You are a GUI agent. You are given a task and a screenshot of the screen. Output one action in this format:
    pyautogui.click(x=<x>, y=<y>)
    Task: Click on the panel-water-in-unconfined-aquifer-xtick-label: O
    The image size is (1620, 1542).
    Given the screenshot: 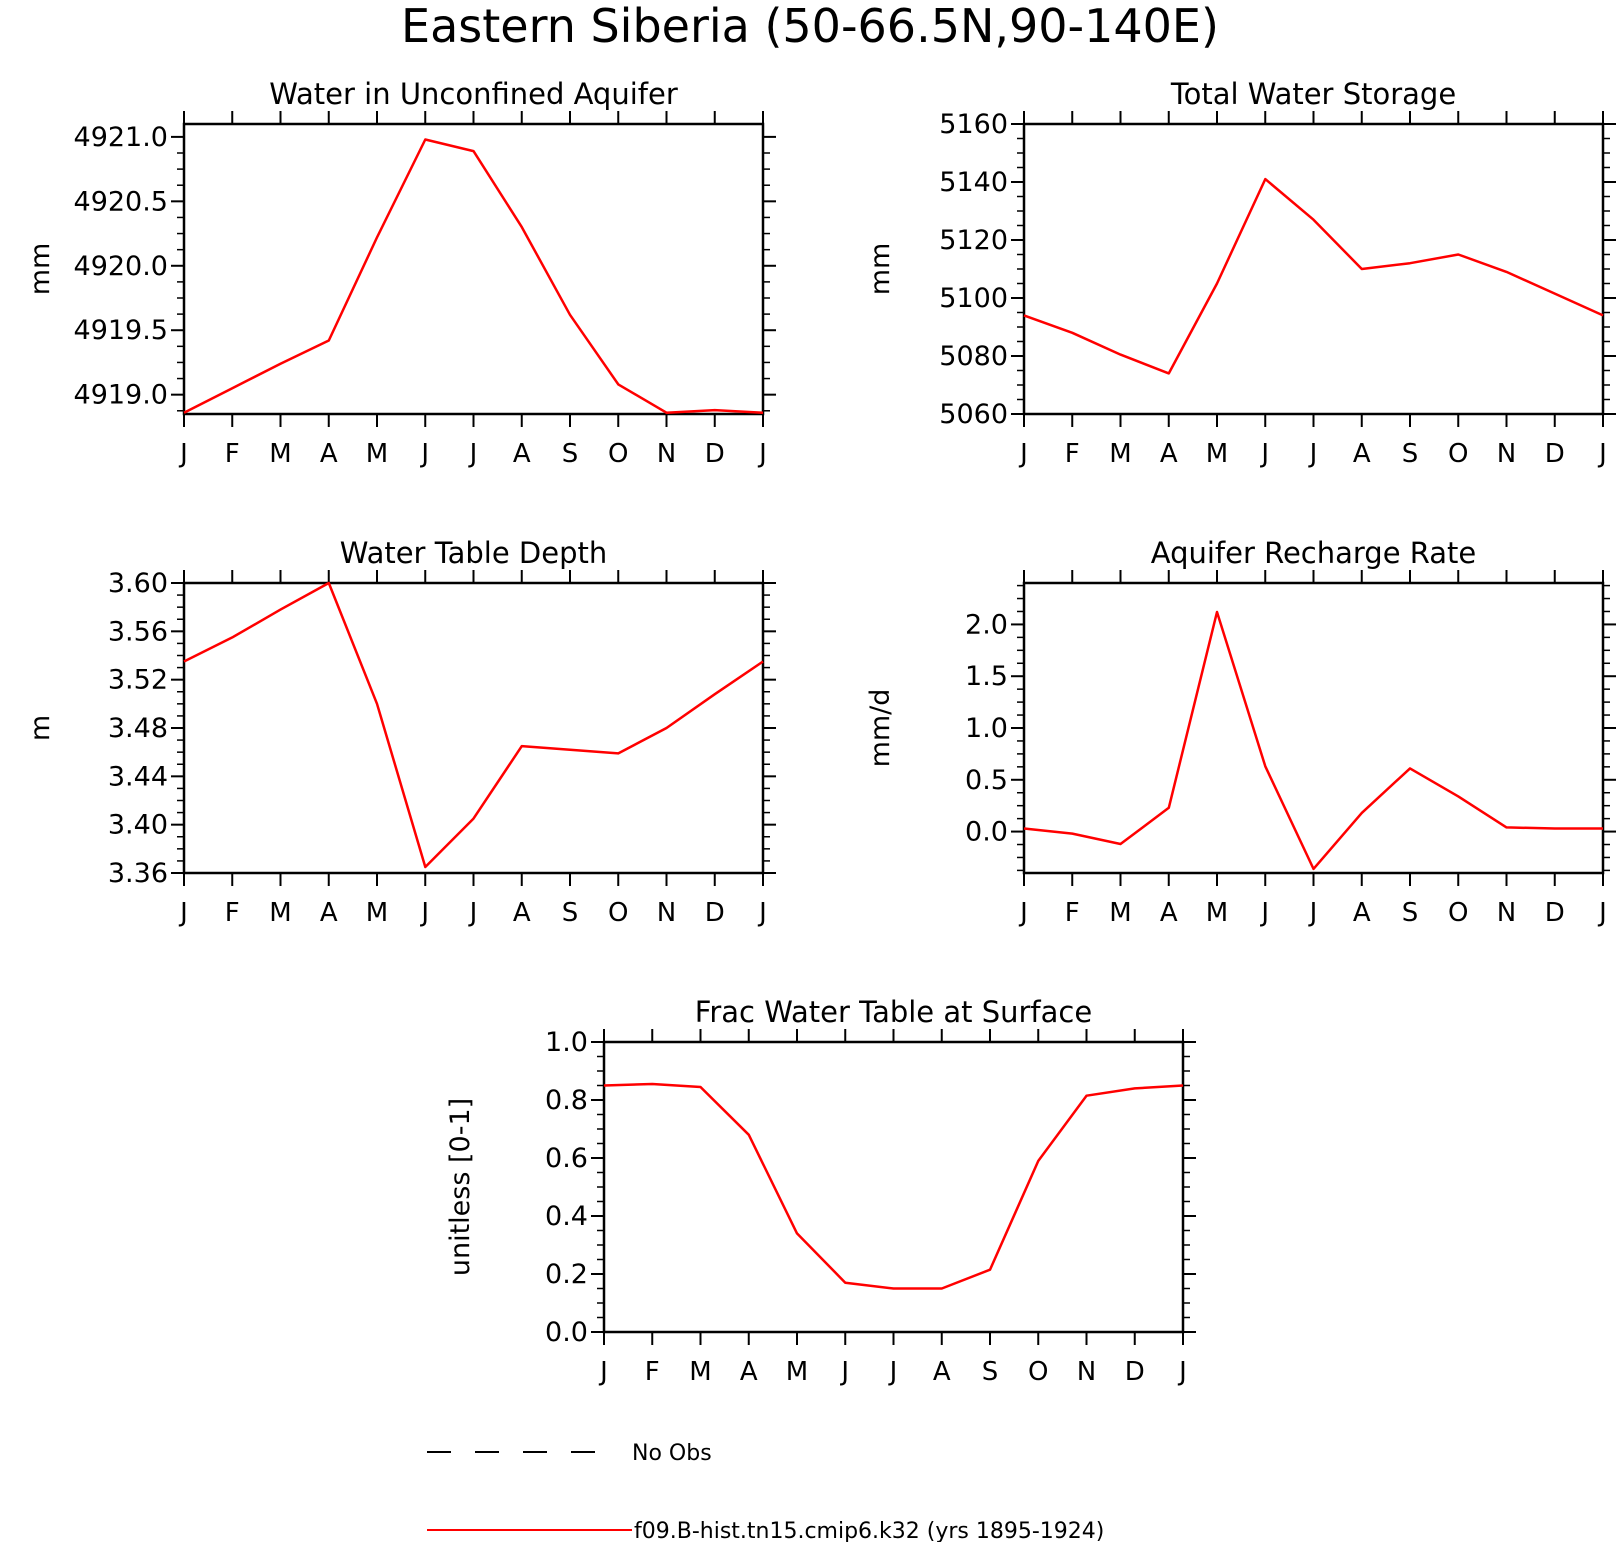 What is the action you would take?
    pyautogui.click(x=618, y=454)
    